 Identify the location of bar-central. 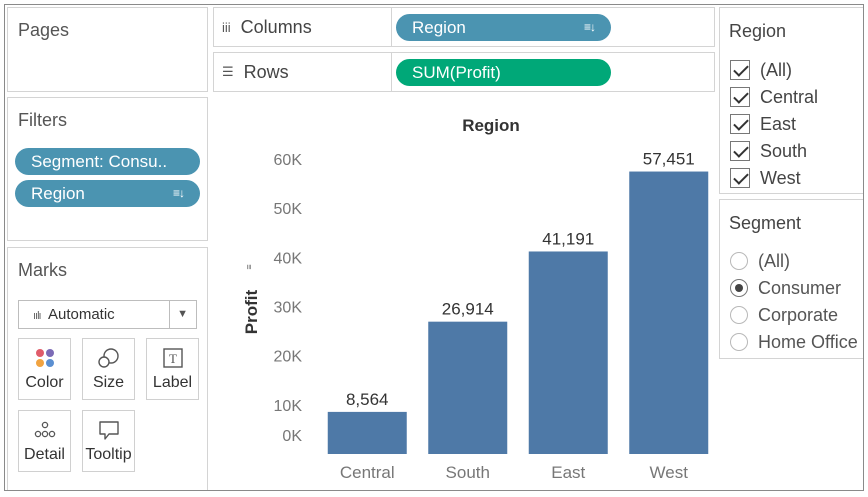
(367, 432).